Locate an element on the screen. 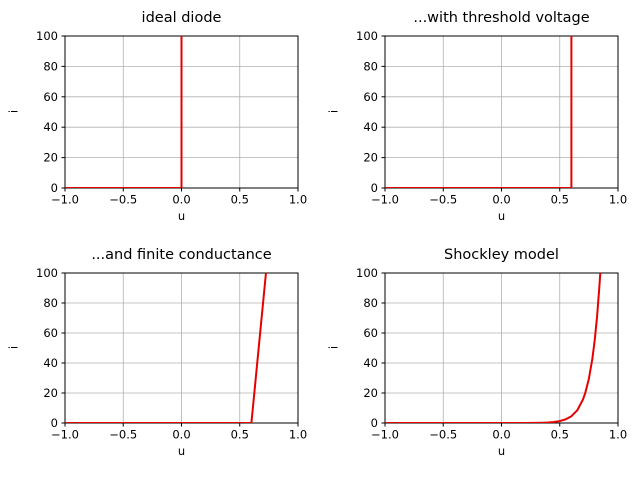 The width and height of the screenshot is (640, 480). plot-title: ideal diode is located at coordinates (181, 18).